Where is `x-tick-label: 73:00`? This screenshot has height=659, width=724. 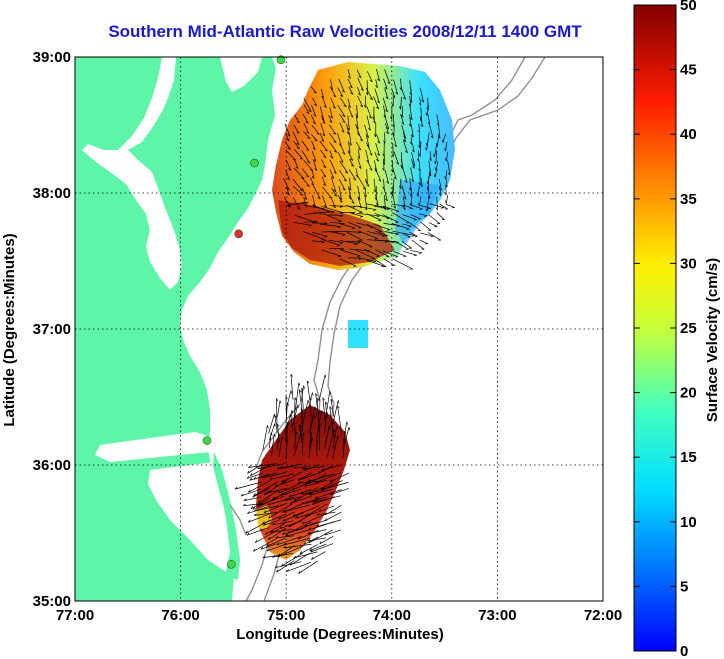
x-tick-label: 73:00 is located at coordinates (497, 615).